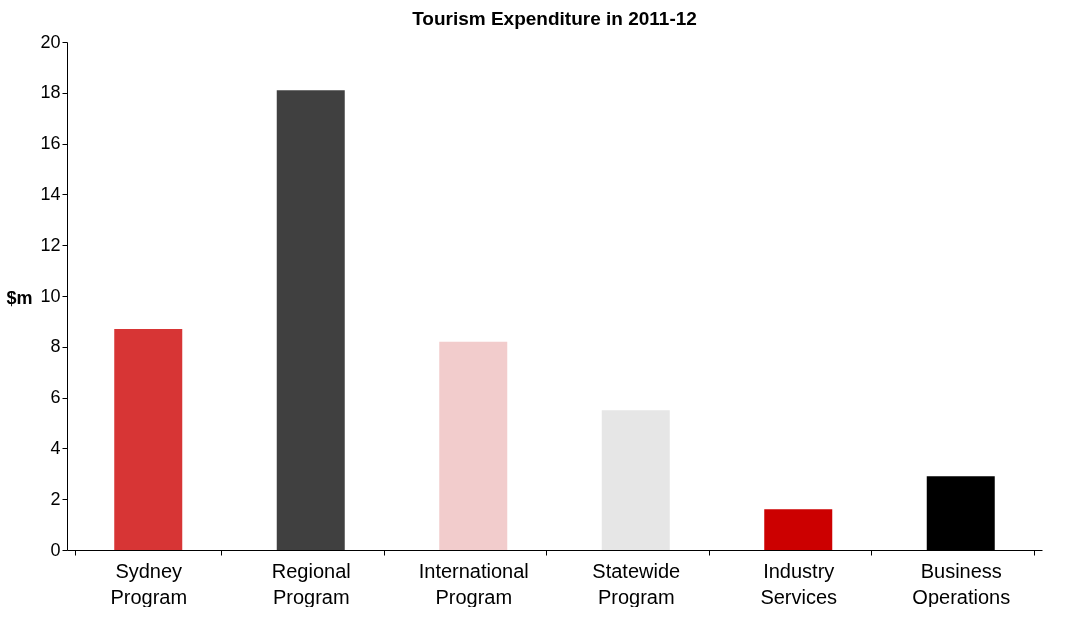  I want to click on y-tick-label: 10, so click(50, 295).